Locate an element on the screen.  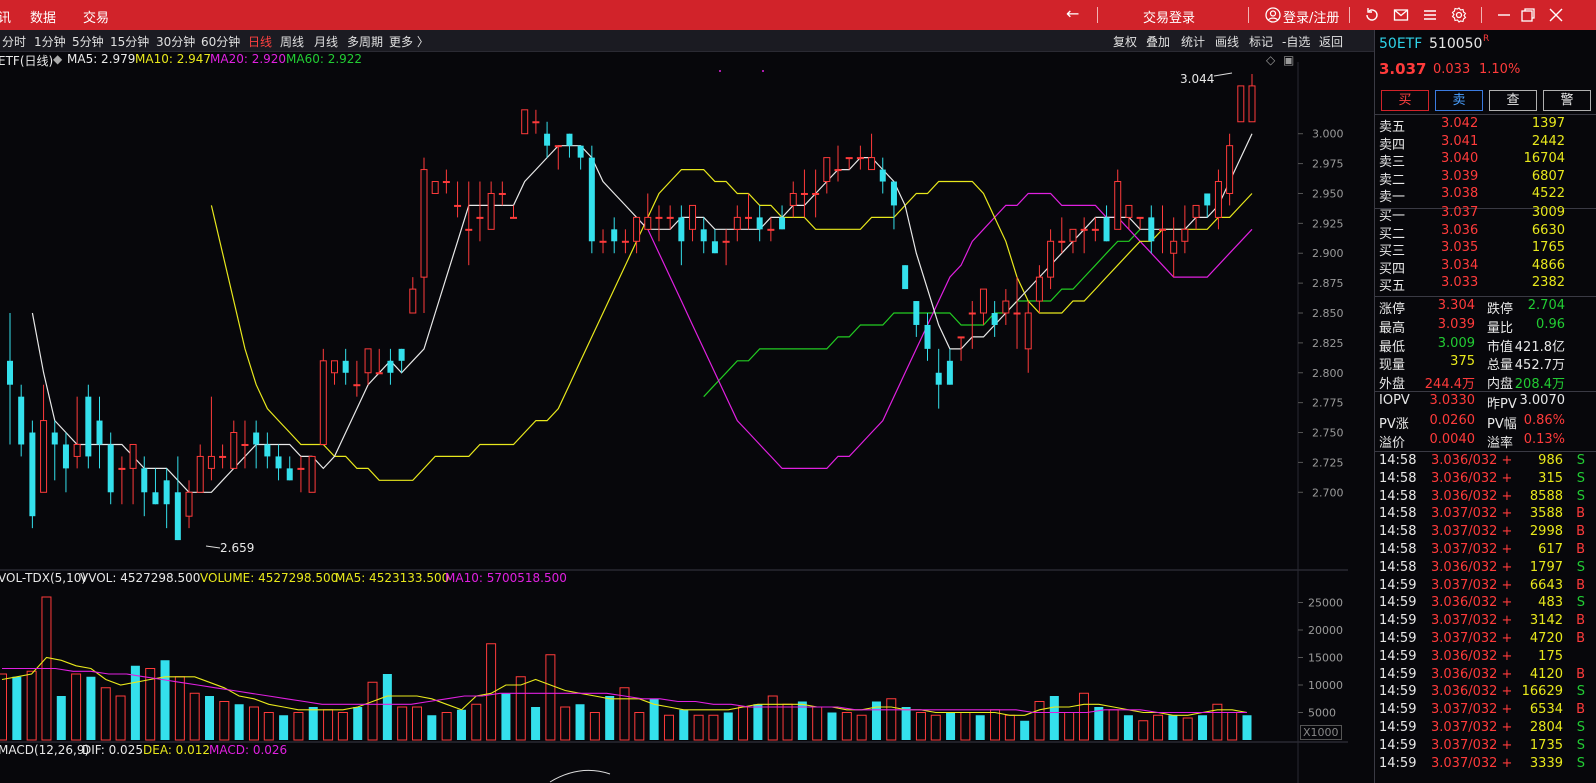
stat-label: 内盘 is located at coordinates (1500, 385).